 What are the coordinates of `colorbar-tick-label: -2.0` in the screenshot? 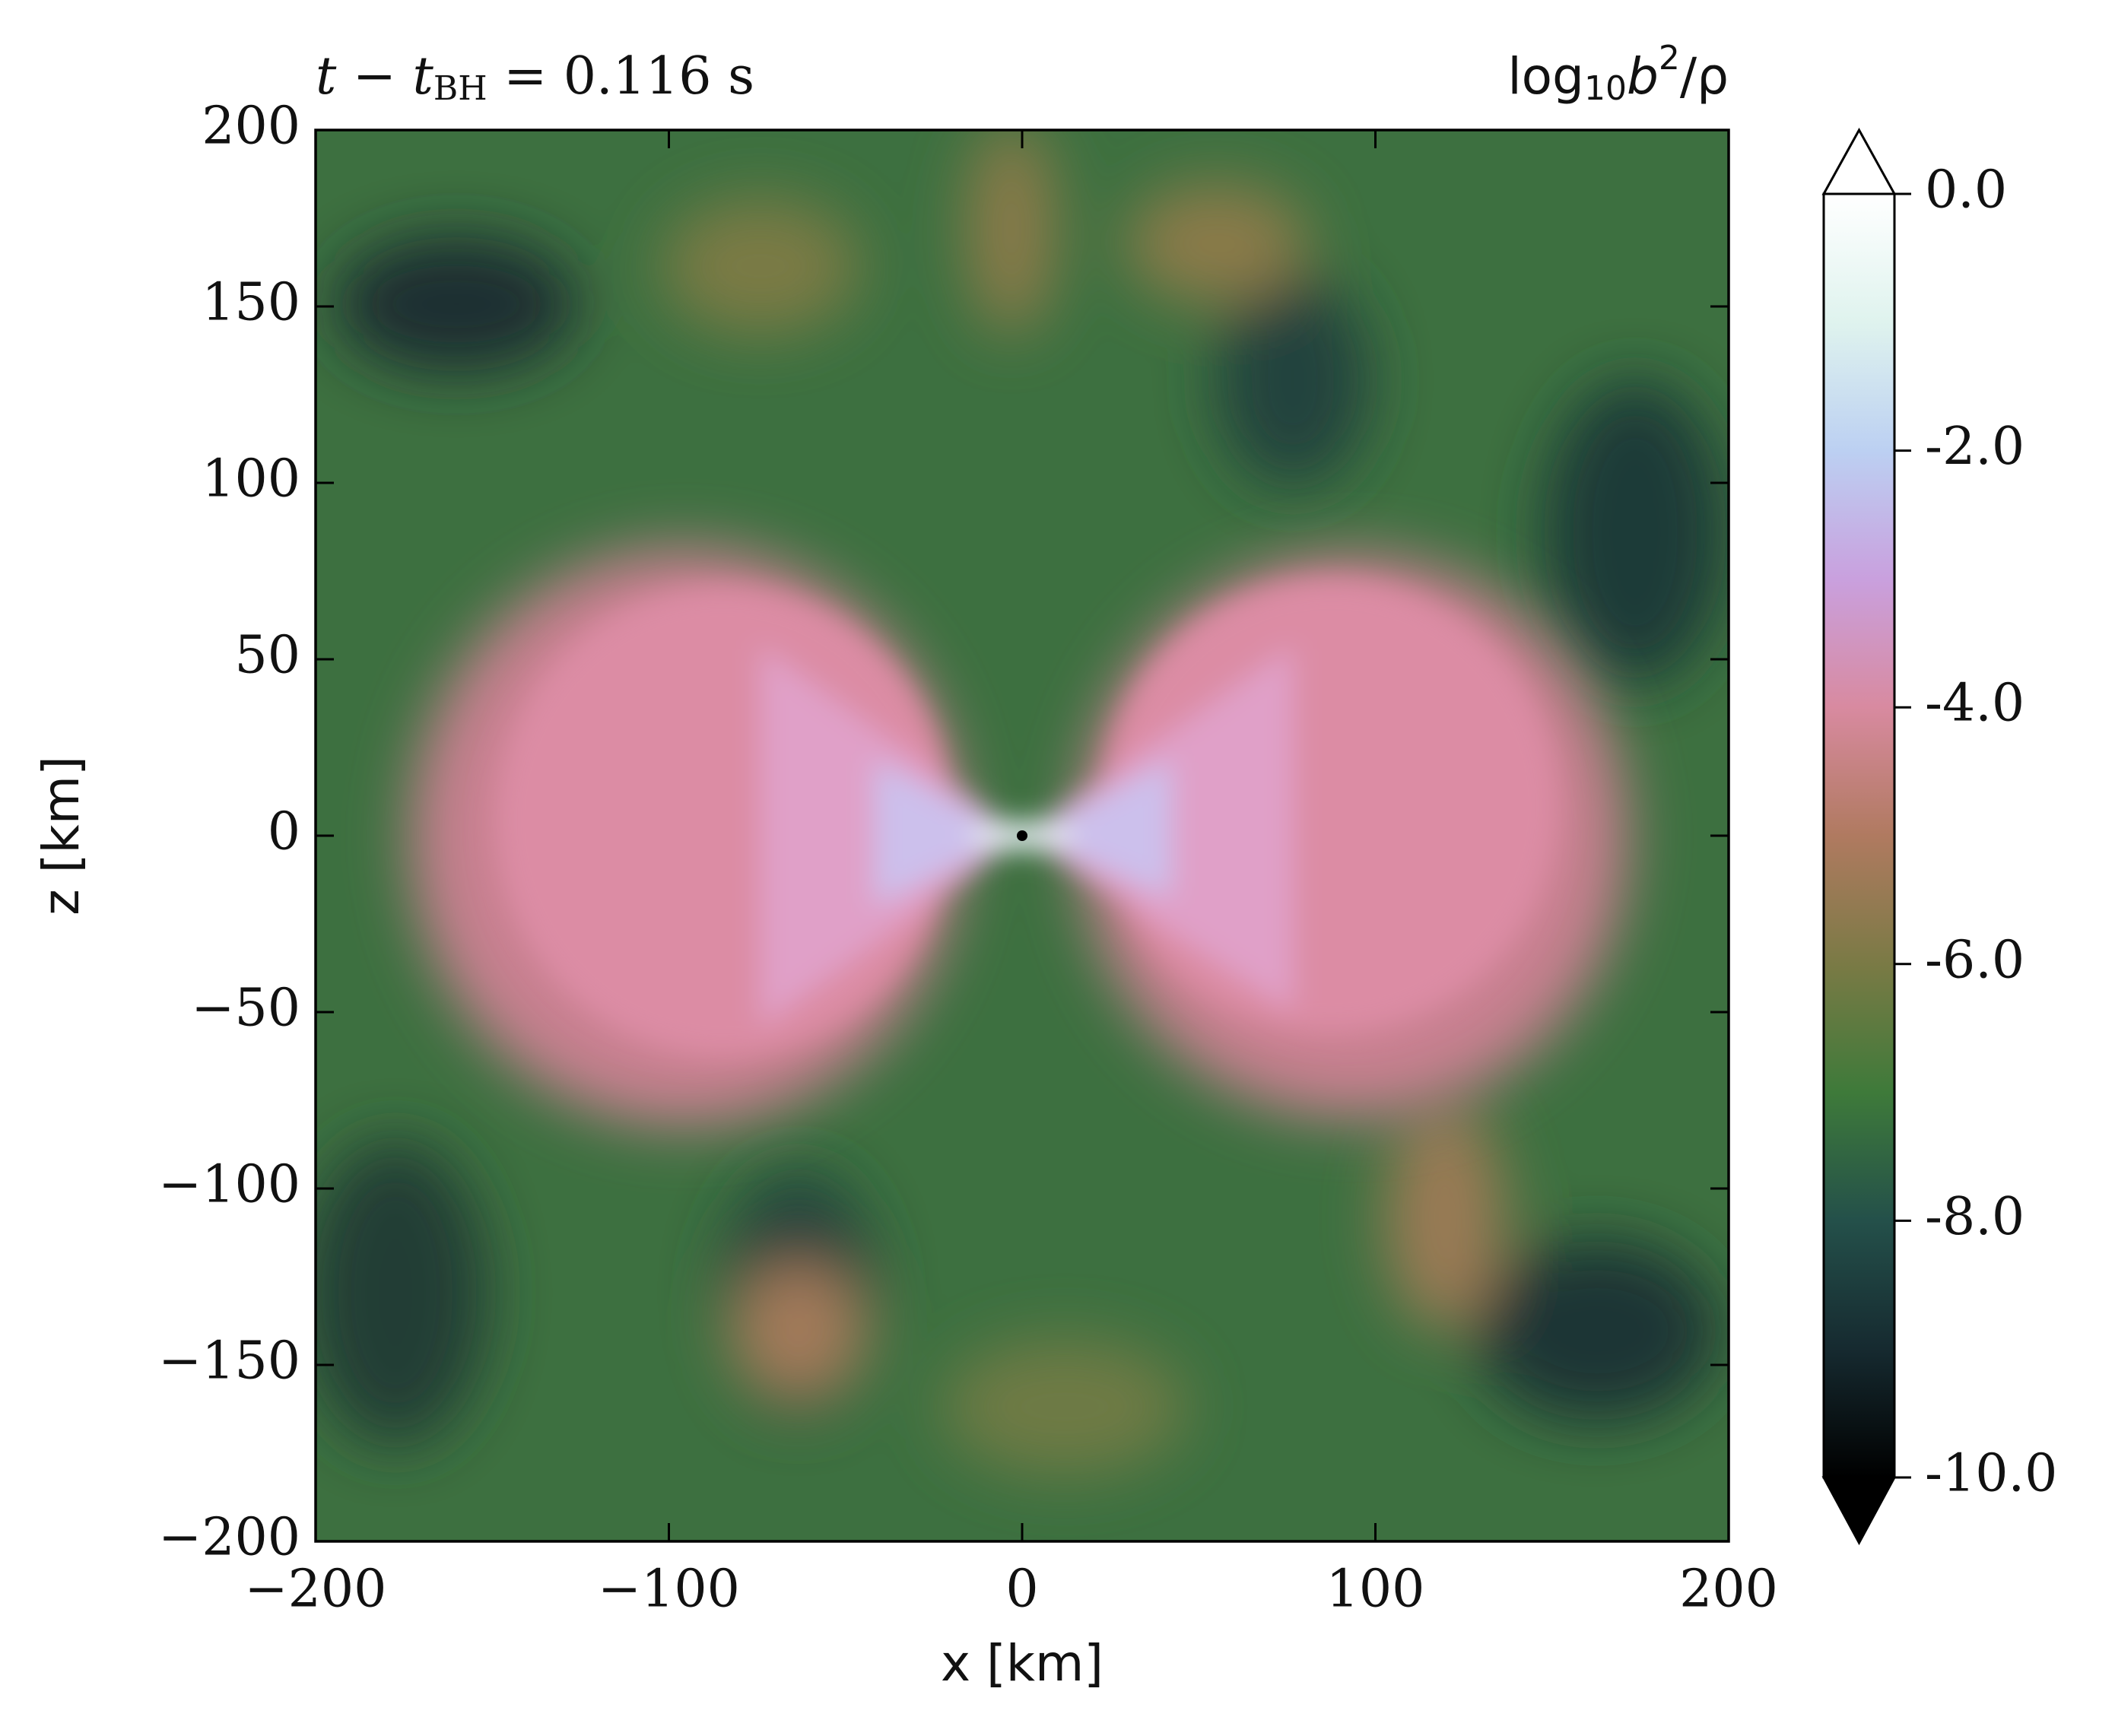 It's located at (1974, 447).